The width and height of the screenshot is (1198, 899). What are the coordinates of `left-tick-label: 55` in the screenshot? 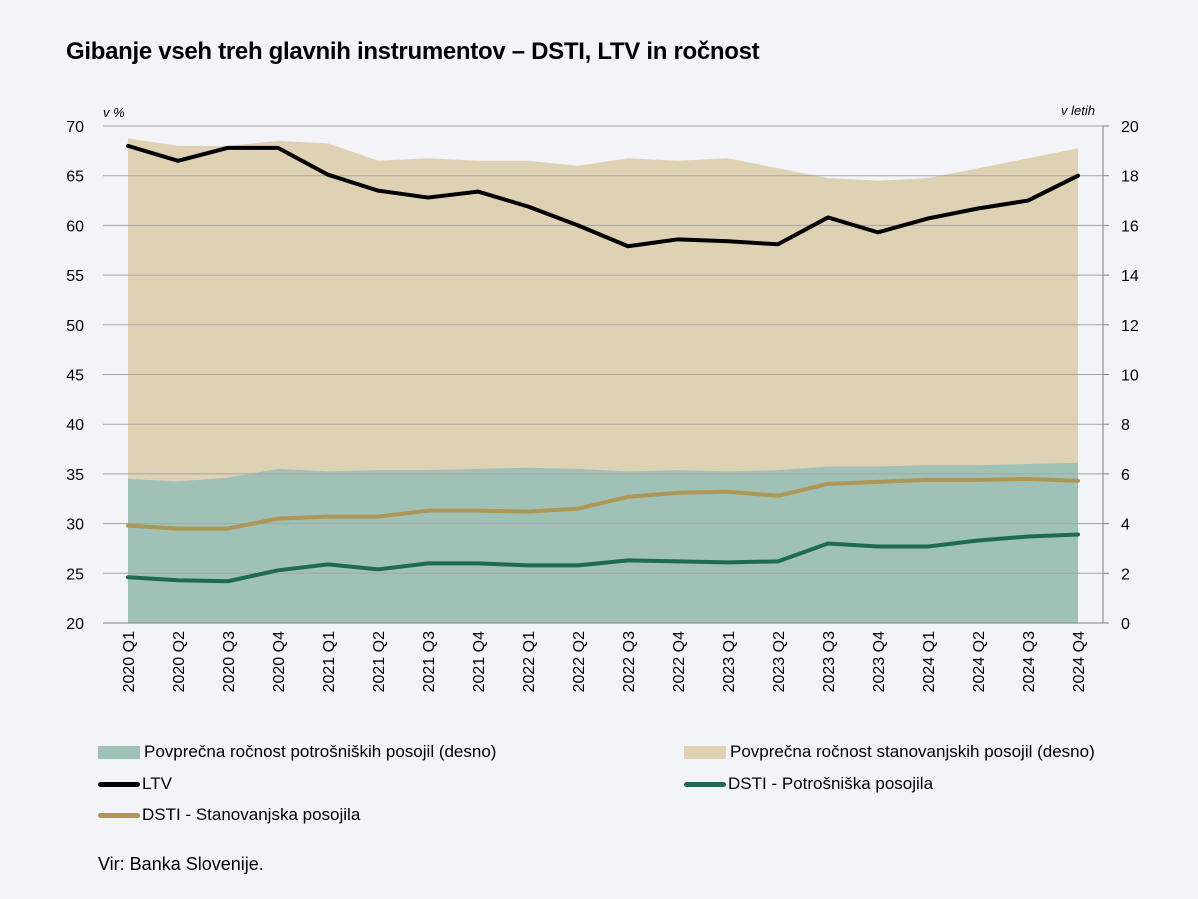 It's located at (75, 276).